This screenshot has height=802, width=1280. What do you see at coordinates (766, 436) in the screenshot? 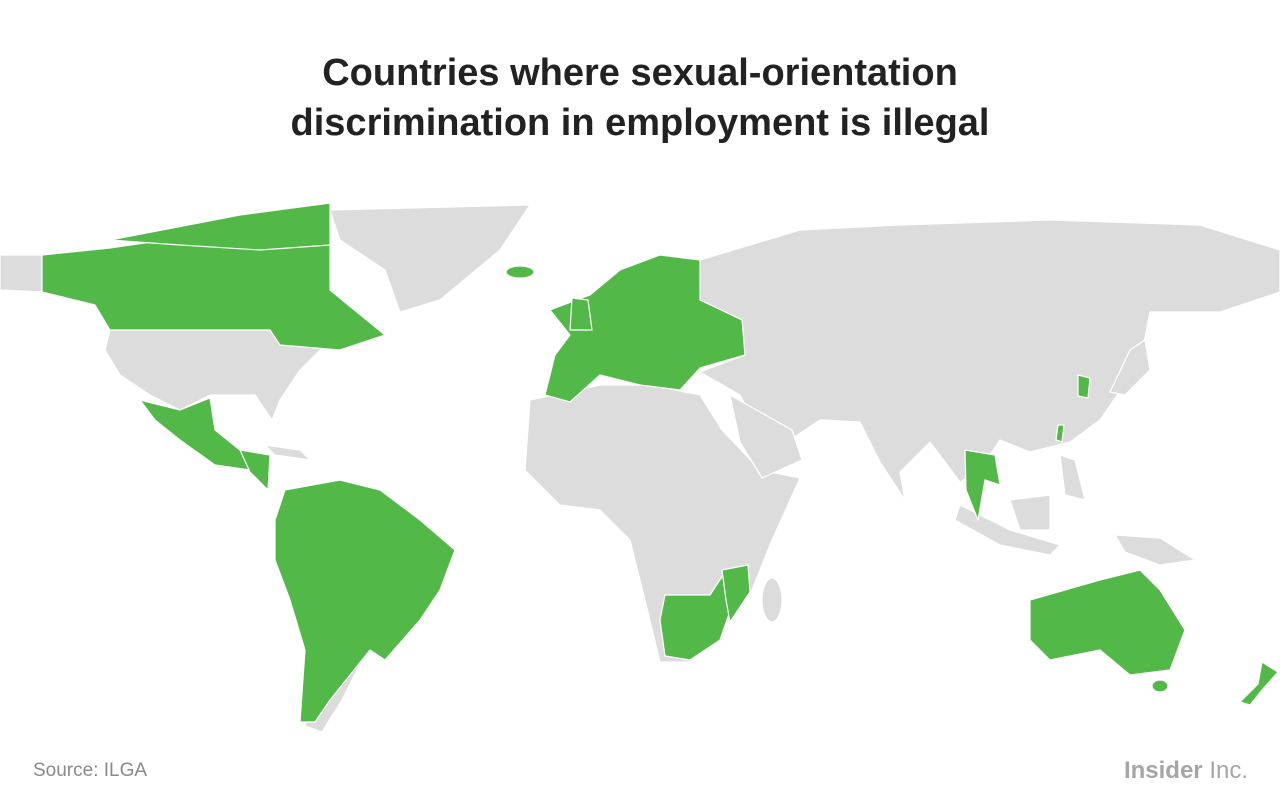
I see `region-arabia` at bounding box center [766, 436].